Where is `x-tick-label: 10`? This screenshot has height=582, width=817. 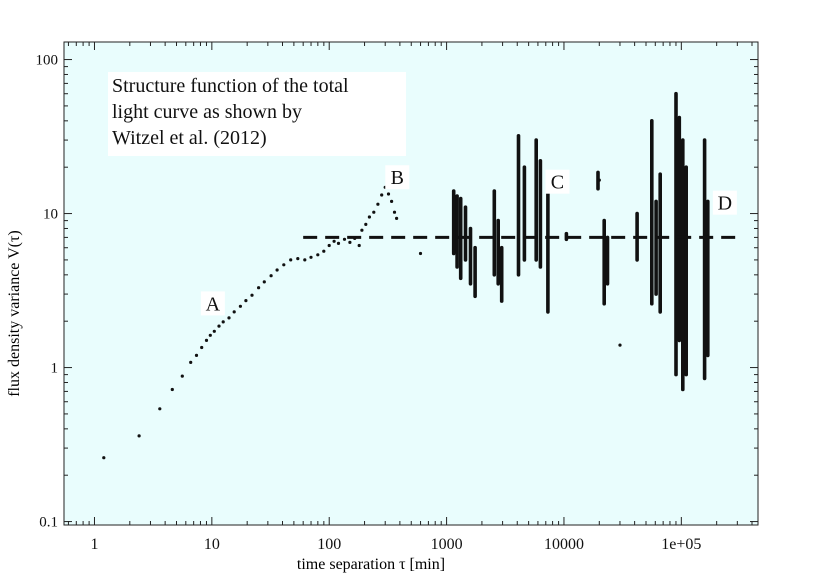 x-tick-label: 10 is located at coordinates (212, 544).